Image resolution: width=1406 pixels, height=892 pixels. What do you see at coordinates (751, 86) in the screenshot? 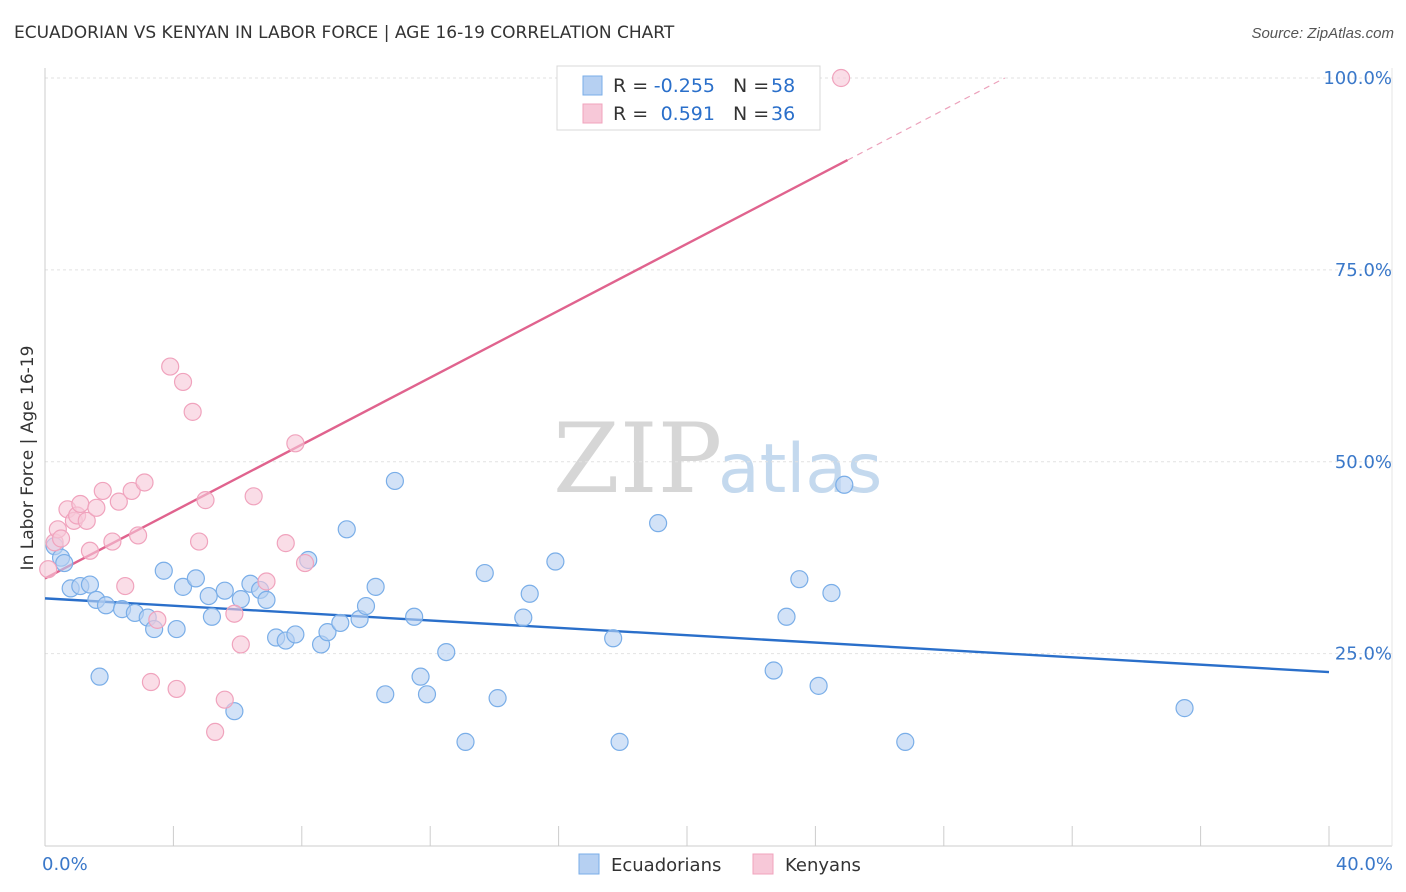
I see `stats-n-label-ecuadorians: N =` at bounding box center [751, 86].